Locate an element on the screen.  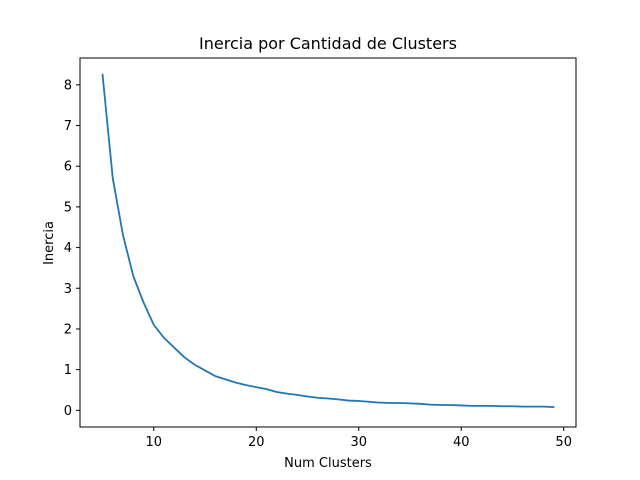
y-tick-label: 7 is located at coordinates (68, 126).